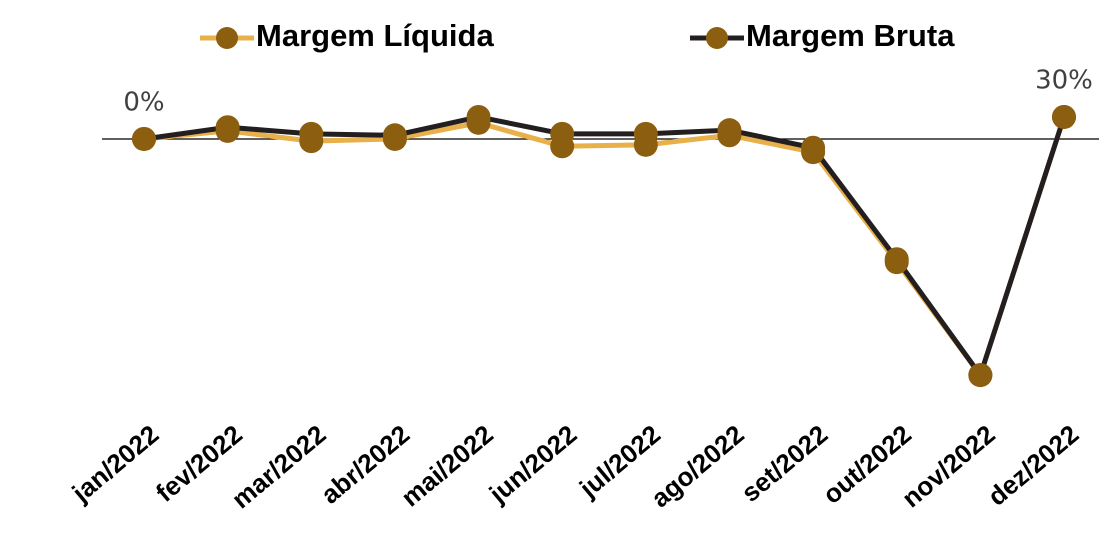 This screenshot has height=548, width=1099. What do you see at coordinates (850, 35) in the screenshot?
I see `legend-label: Margem Bruta` at bounding box center [850, 35].